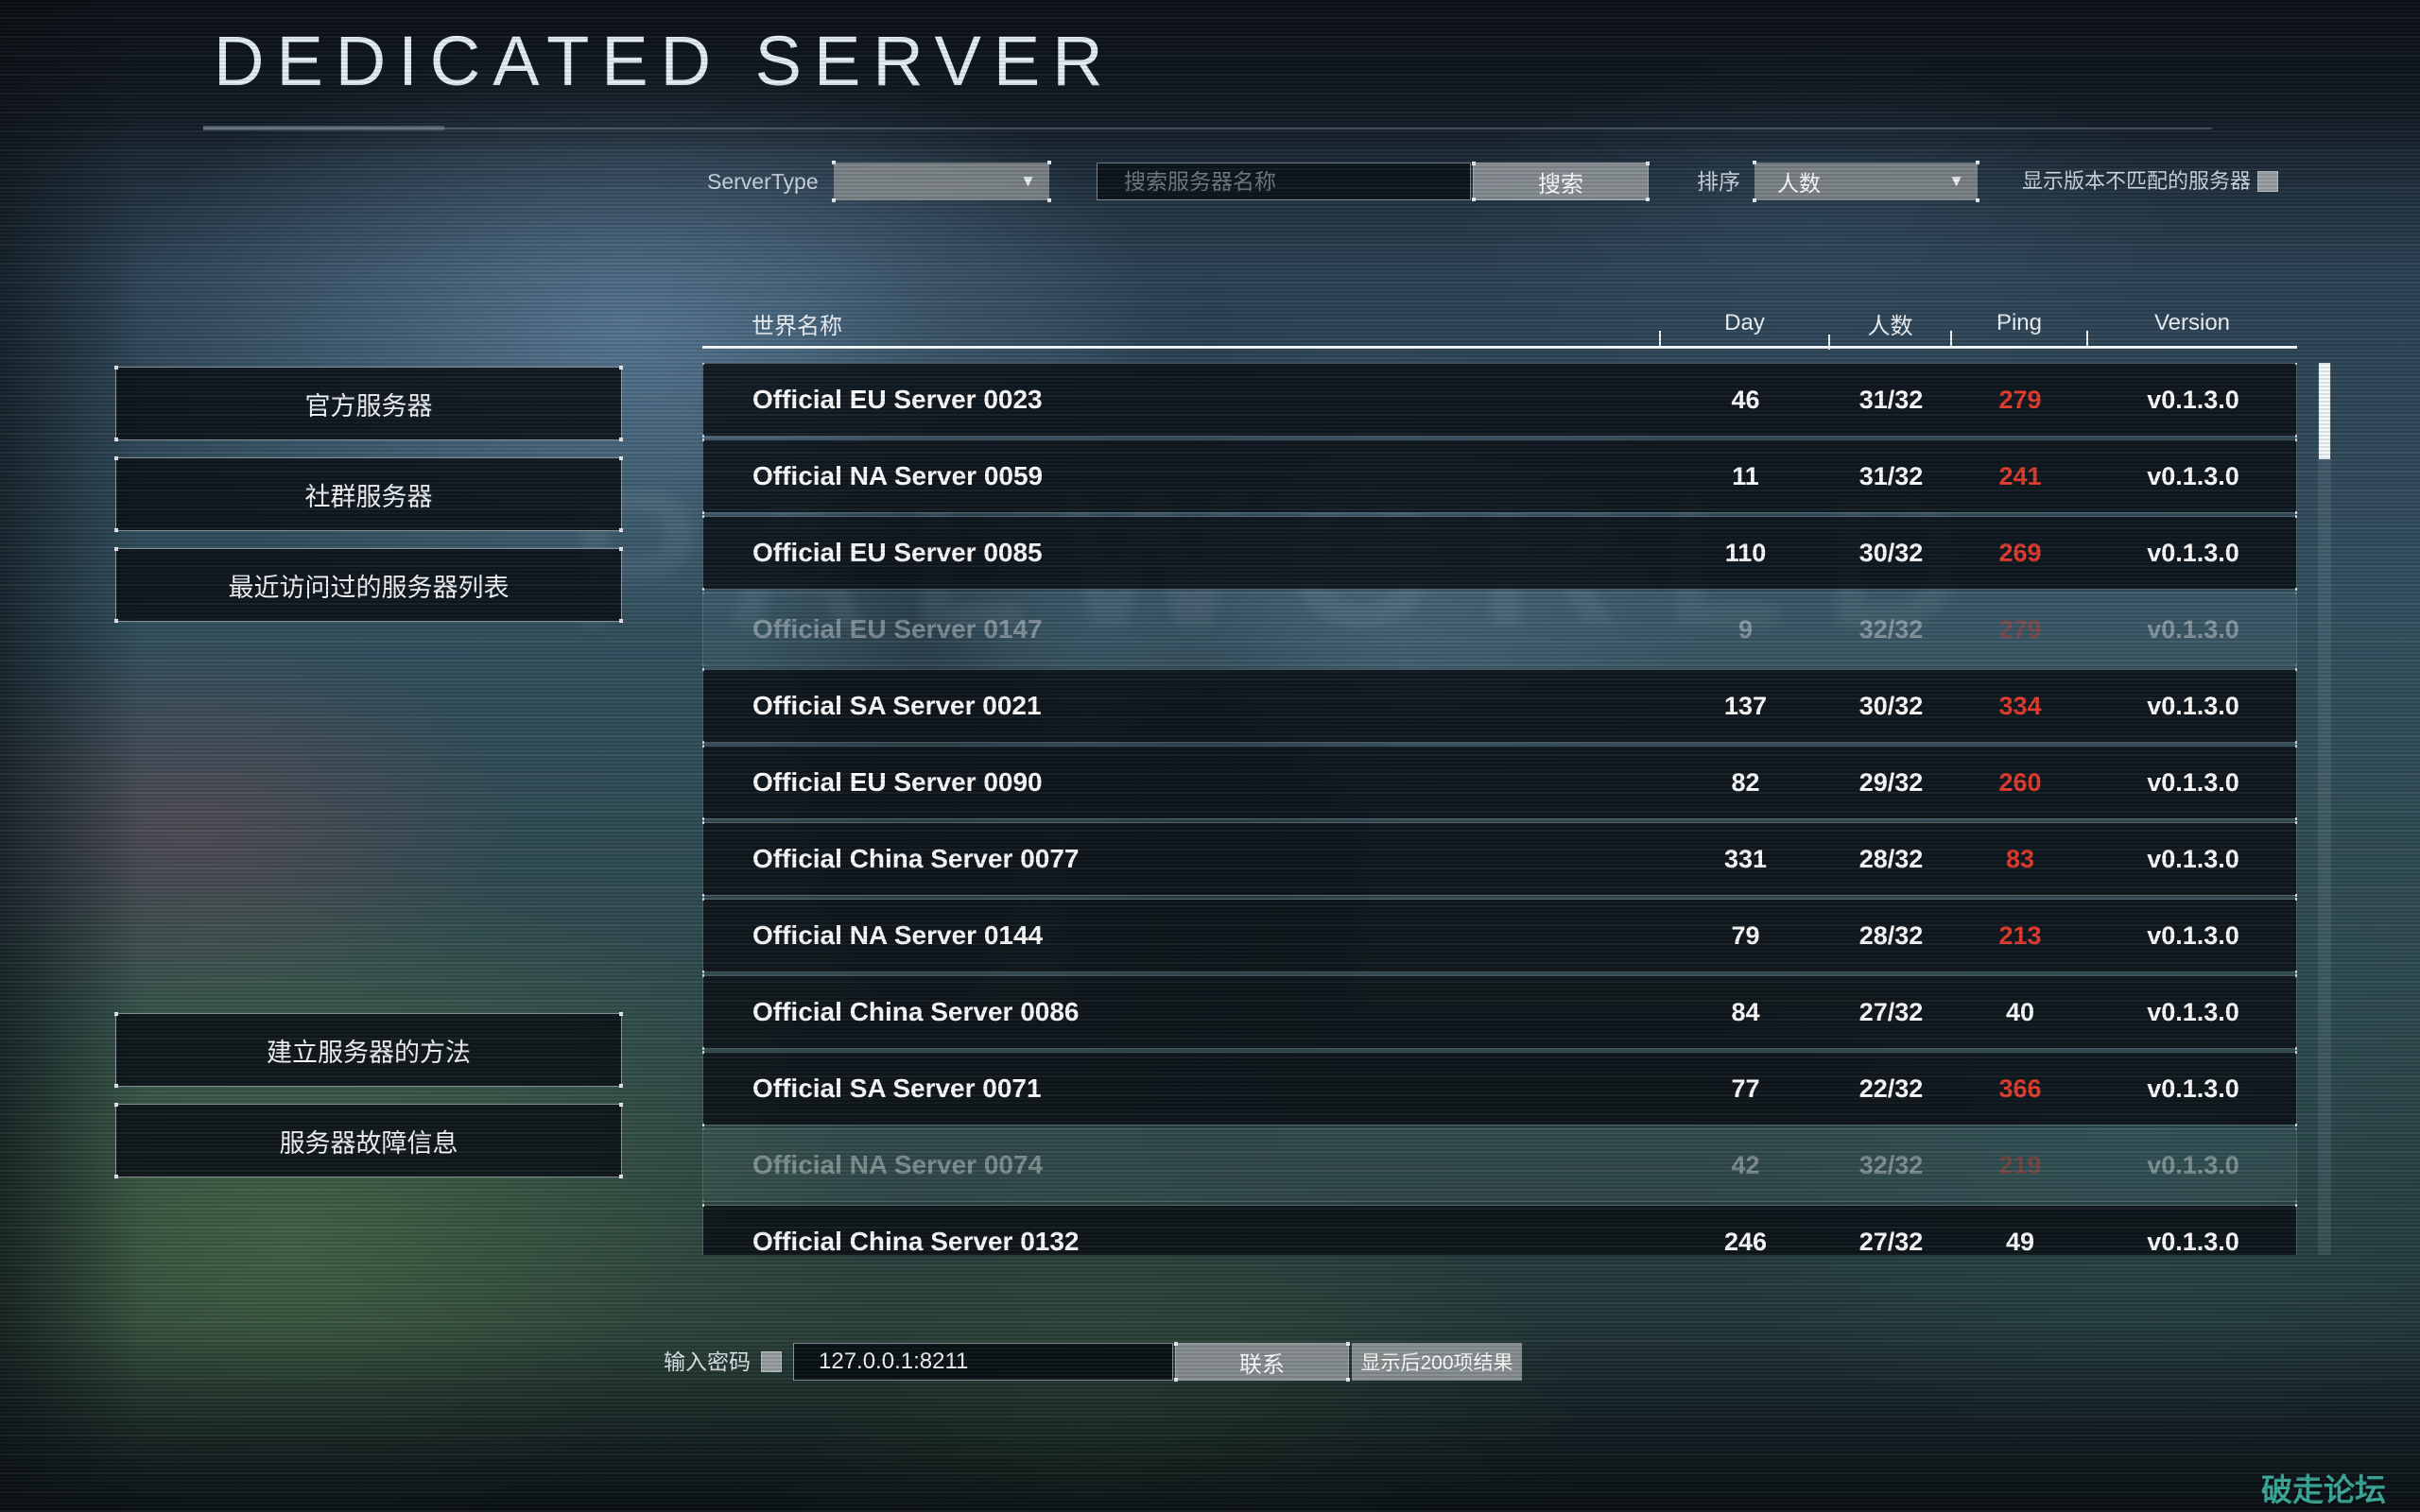 This screenshot has width=2420, height=1512. What do you see at coordinates (1799, 183) in the screenshot?
I see `sort-value: 人数` at bounding box center [1799, 183].